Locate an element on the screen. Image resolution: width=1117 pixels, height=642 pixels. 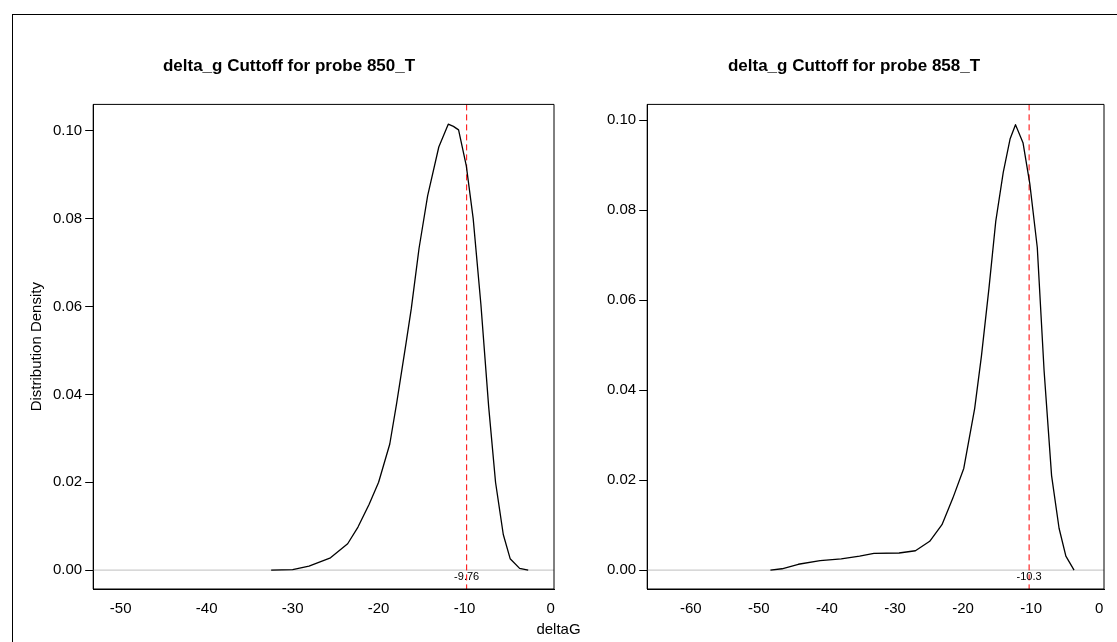
ref-line-label: -9.76 is located at coordinates (467, 575).